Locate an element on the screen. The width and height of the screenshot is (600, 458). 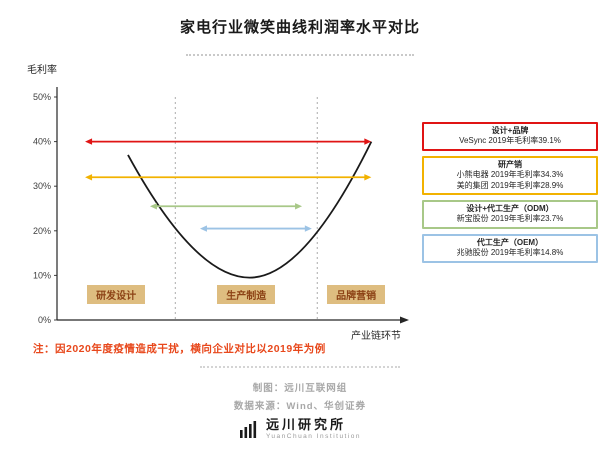
legend-item-detail: 新宝股份 2019年毛利率23.7% is located at coordinates (510, 219).